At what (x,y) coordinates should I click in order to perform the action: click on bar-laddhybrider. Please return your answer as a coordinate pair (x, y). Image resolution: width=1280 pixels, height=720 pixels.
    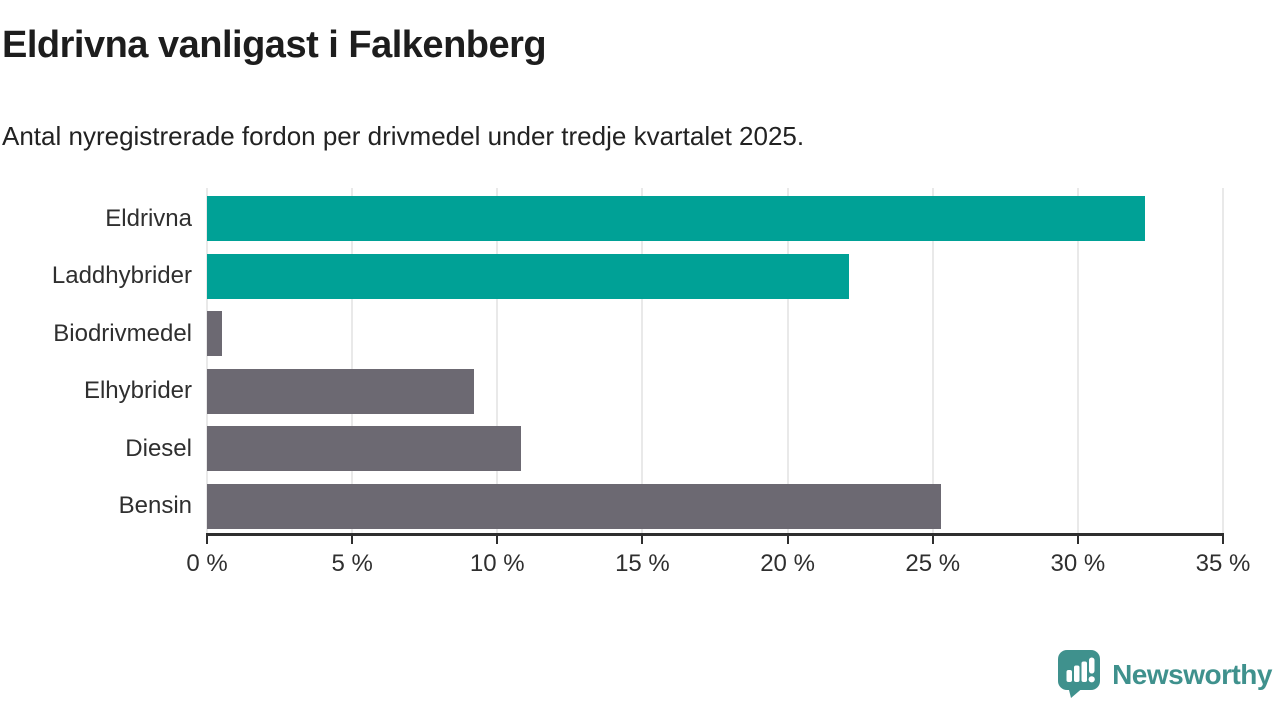
    Looking at the image, I should click on (528, 276).